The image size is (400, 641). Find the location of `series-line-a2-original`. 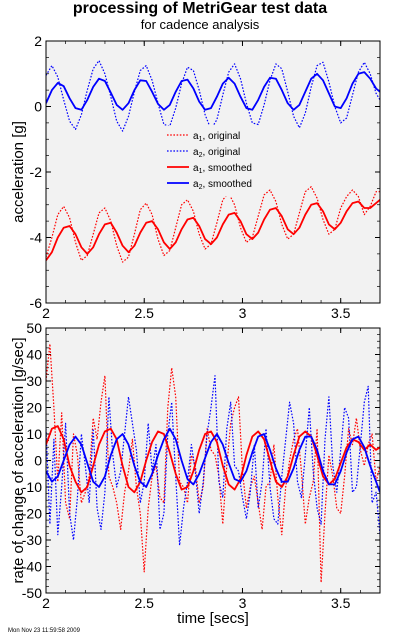

series-line-a2-original is located at coordinates (213, 95).